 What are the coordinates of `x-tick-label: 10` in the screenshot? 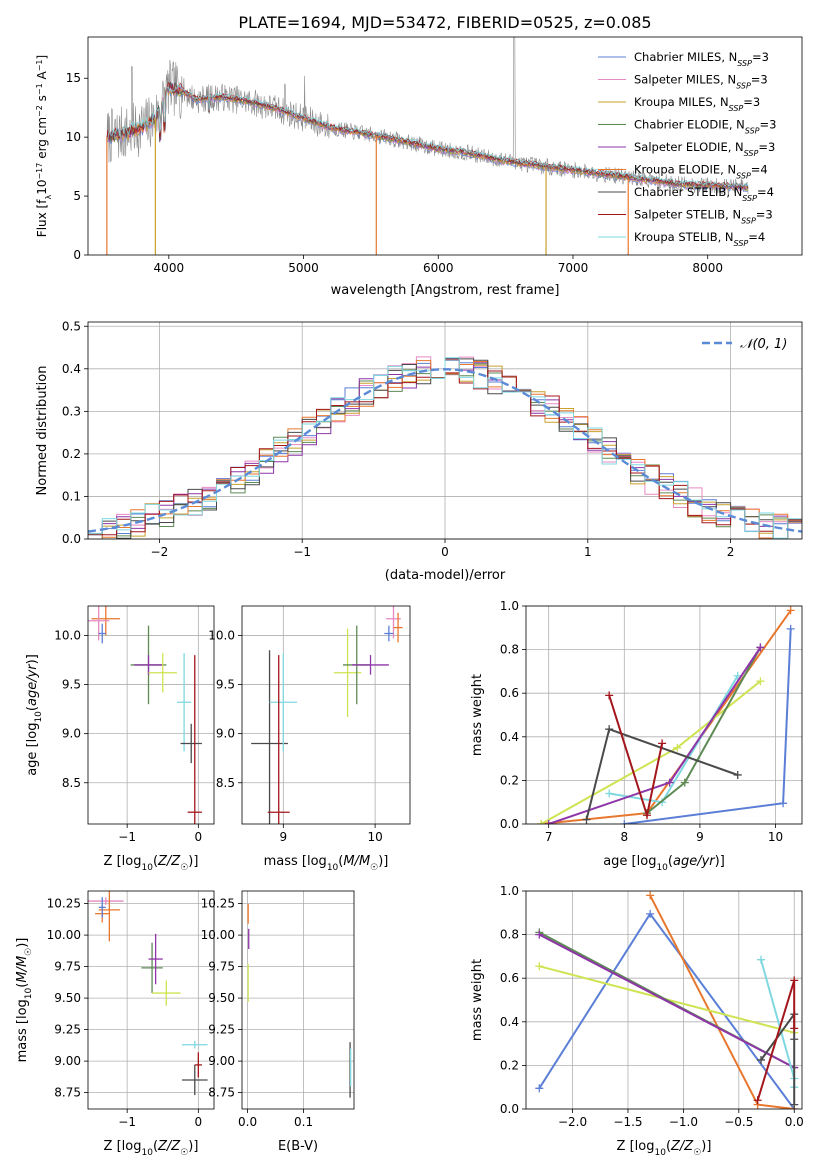 It's located at (775, 837).